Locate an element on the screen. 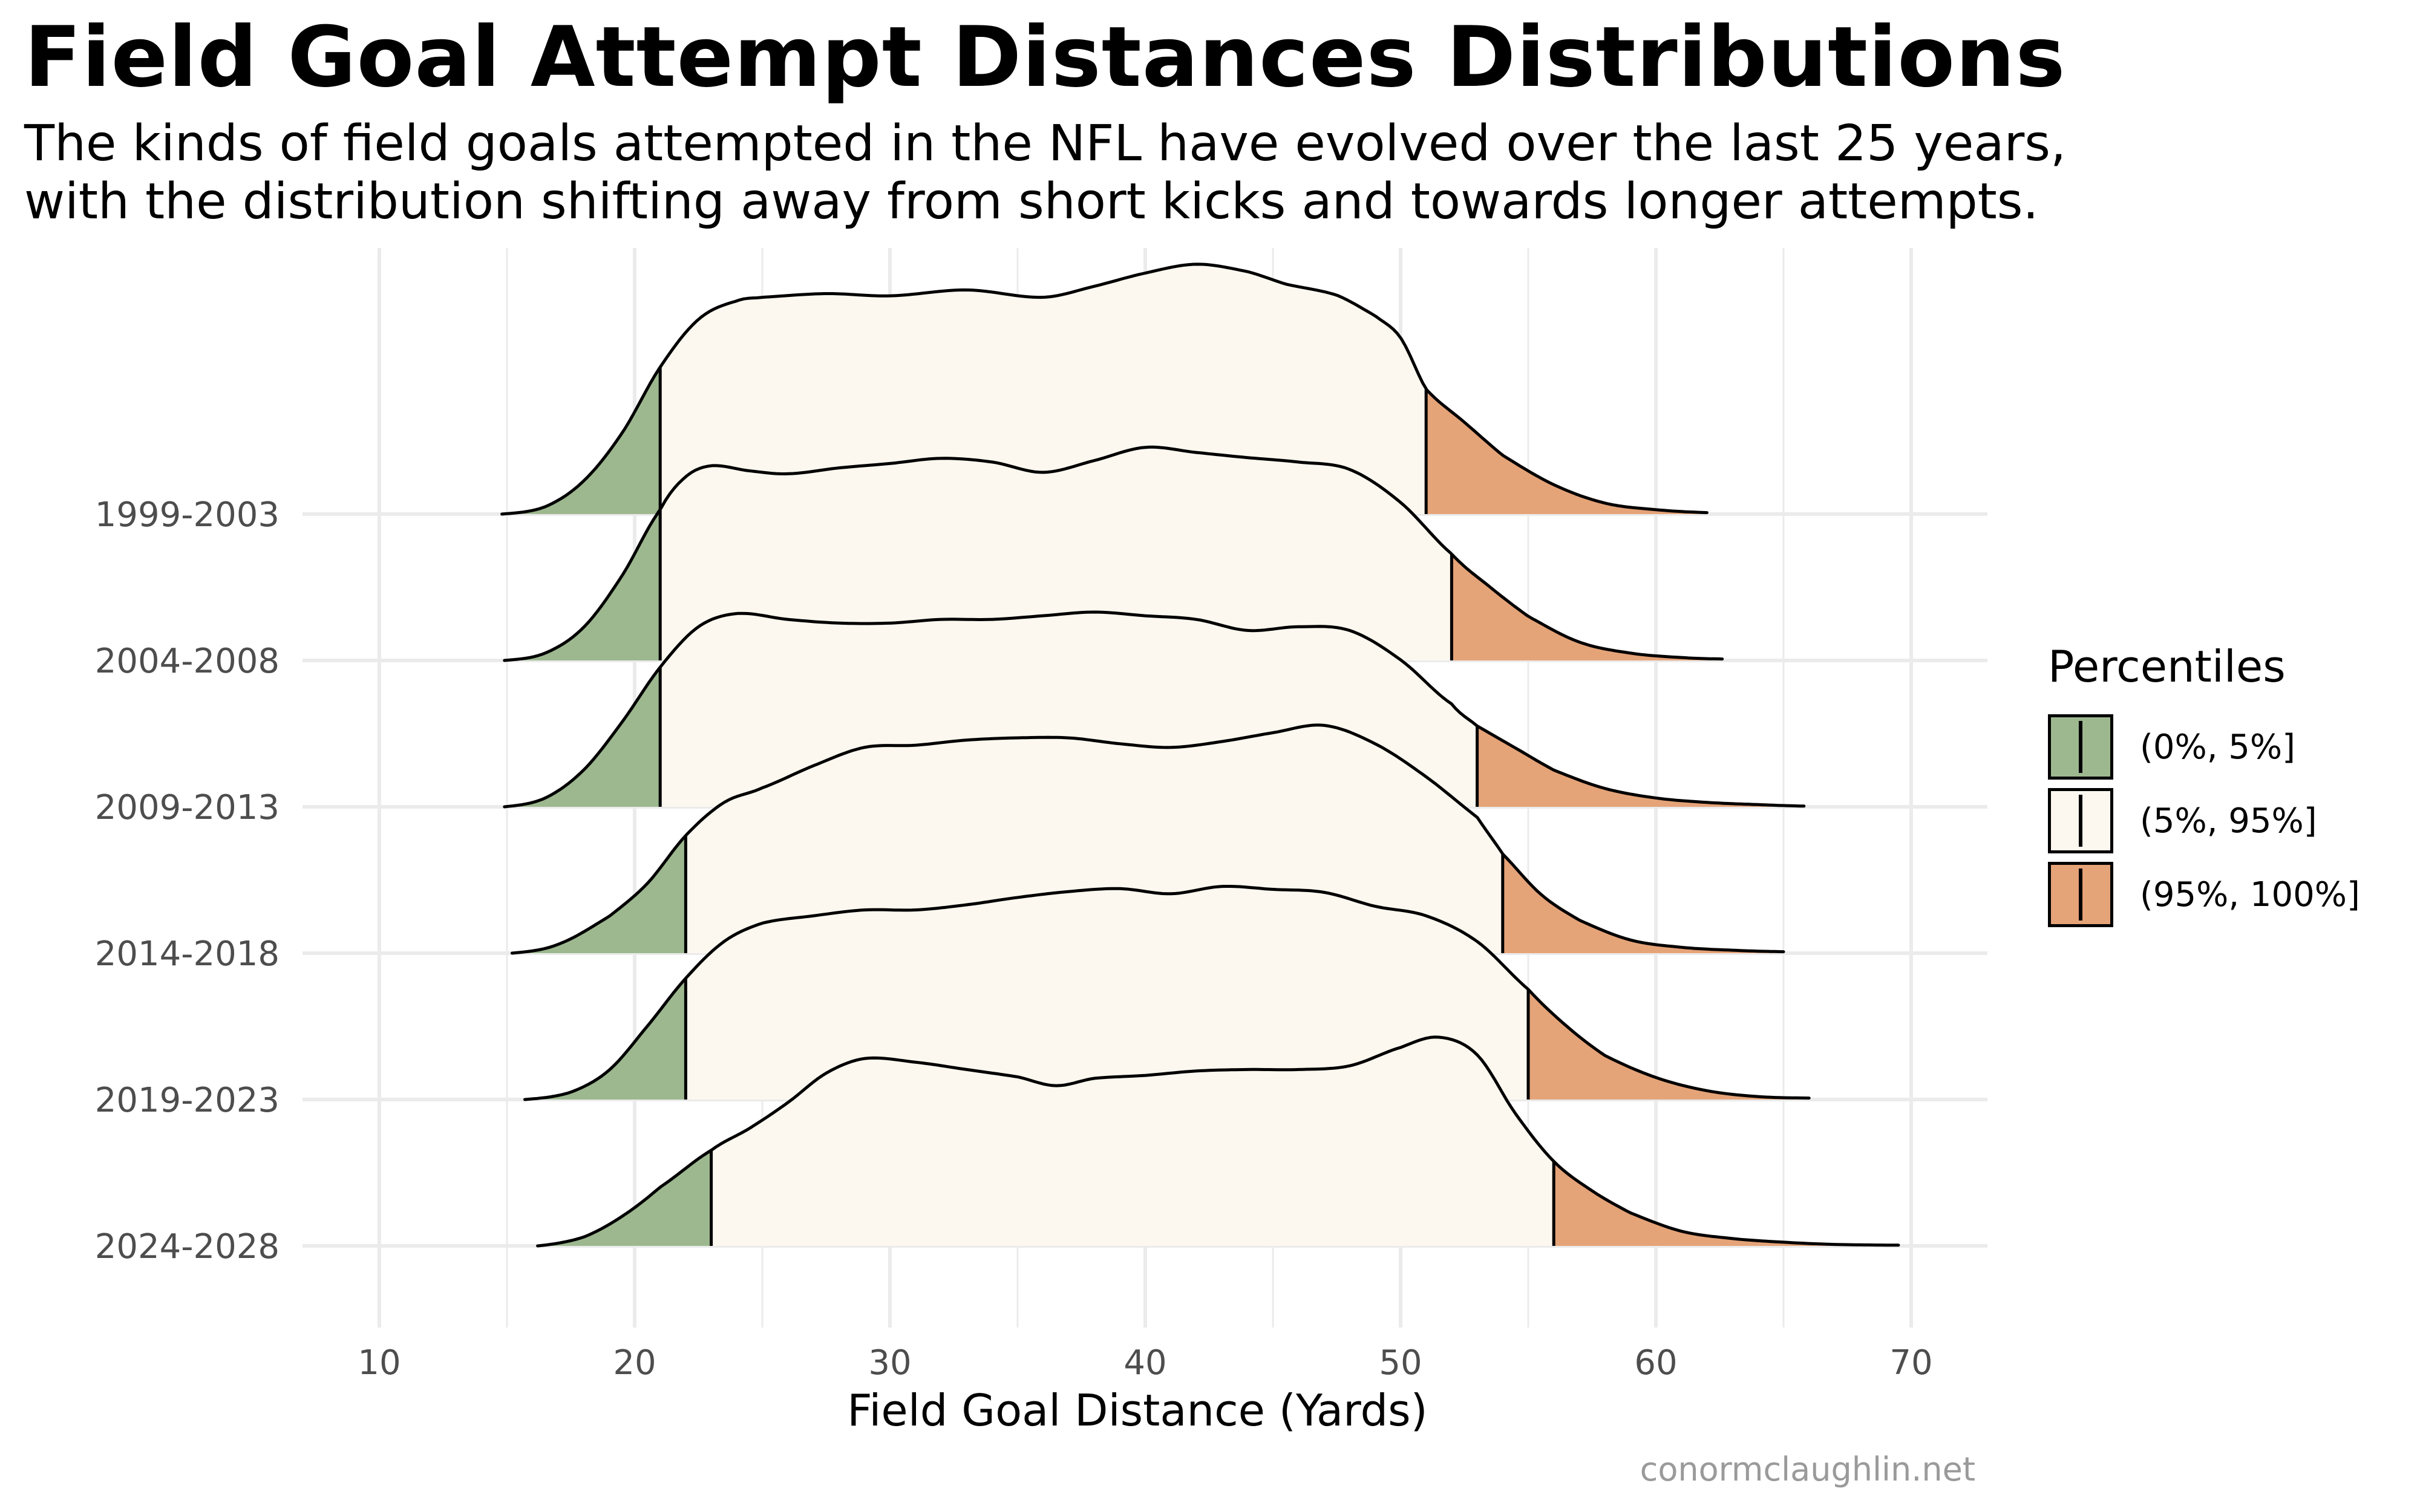 The image size is (2420, 1512). ridge-1999-2003 is located at coordinates (1104, 389).